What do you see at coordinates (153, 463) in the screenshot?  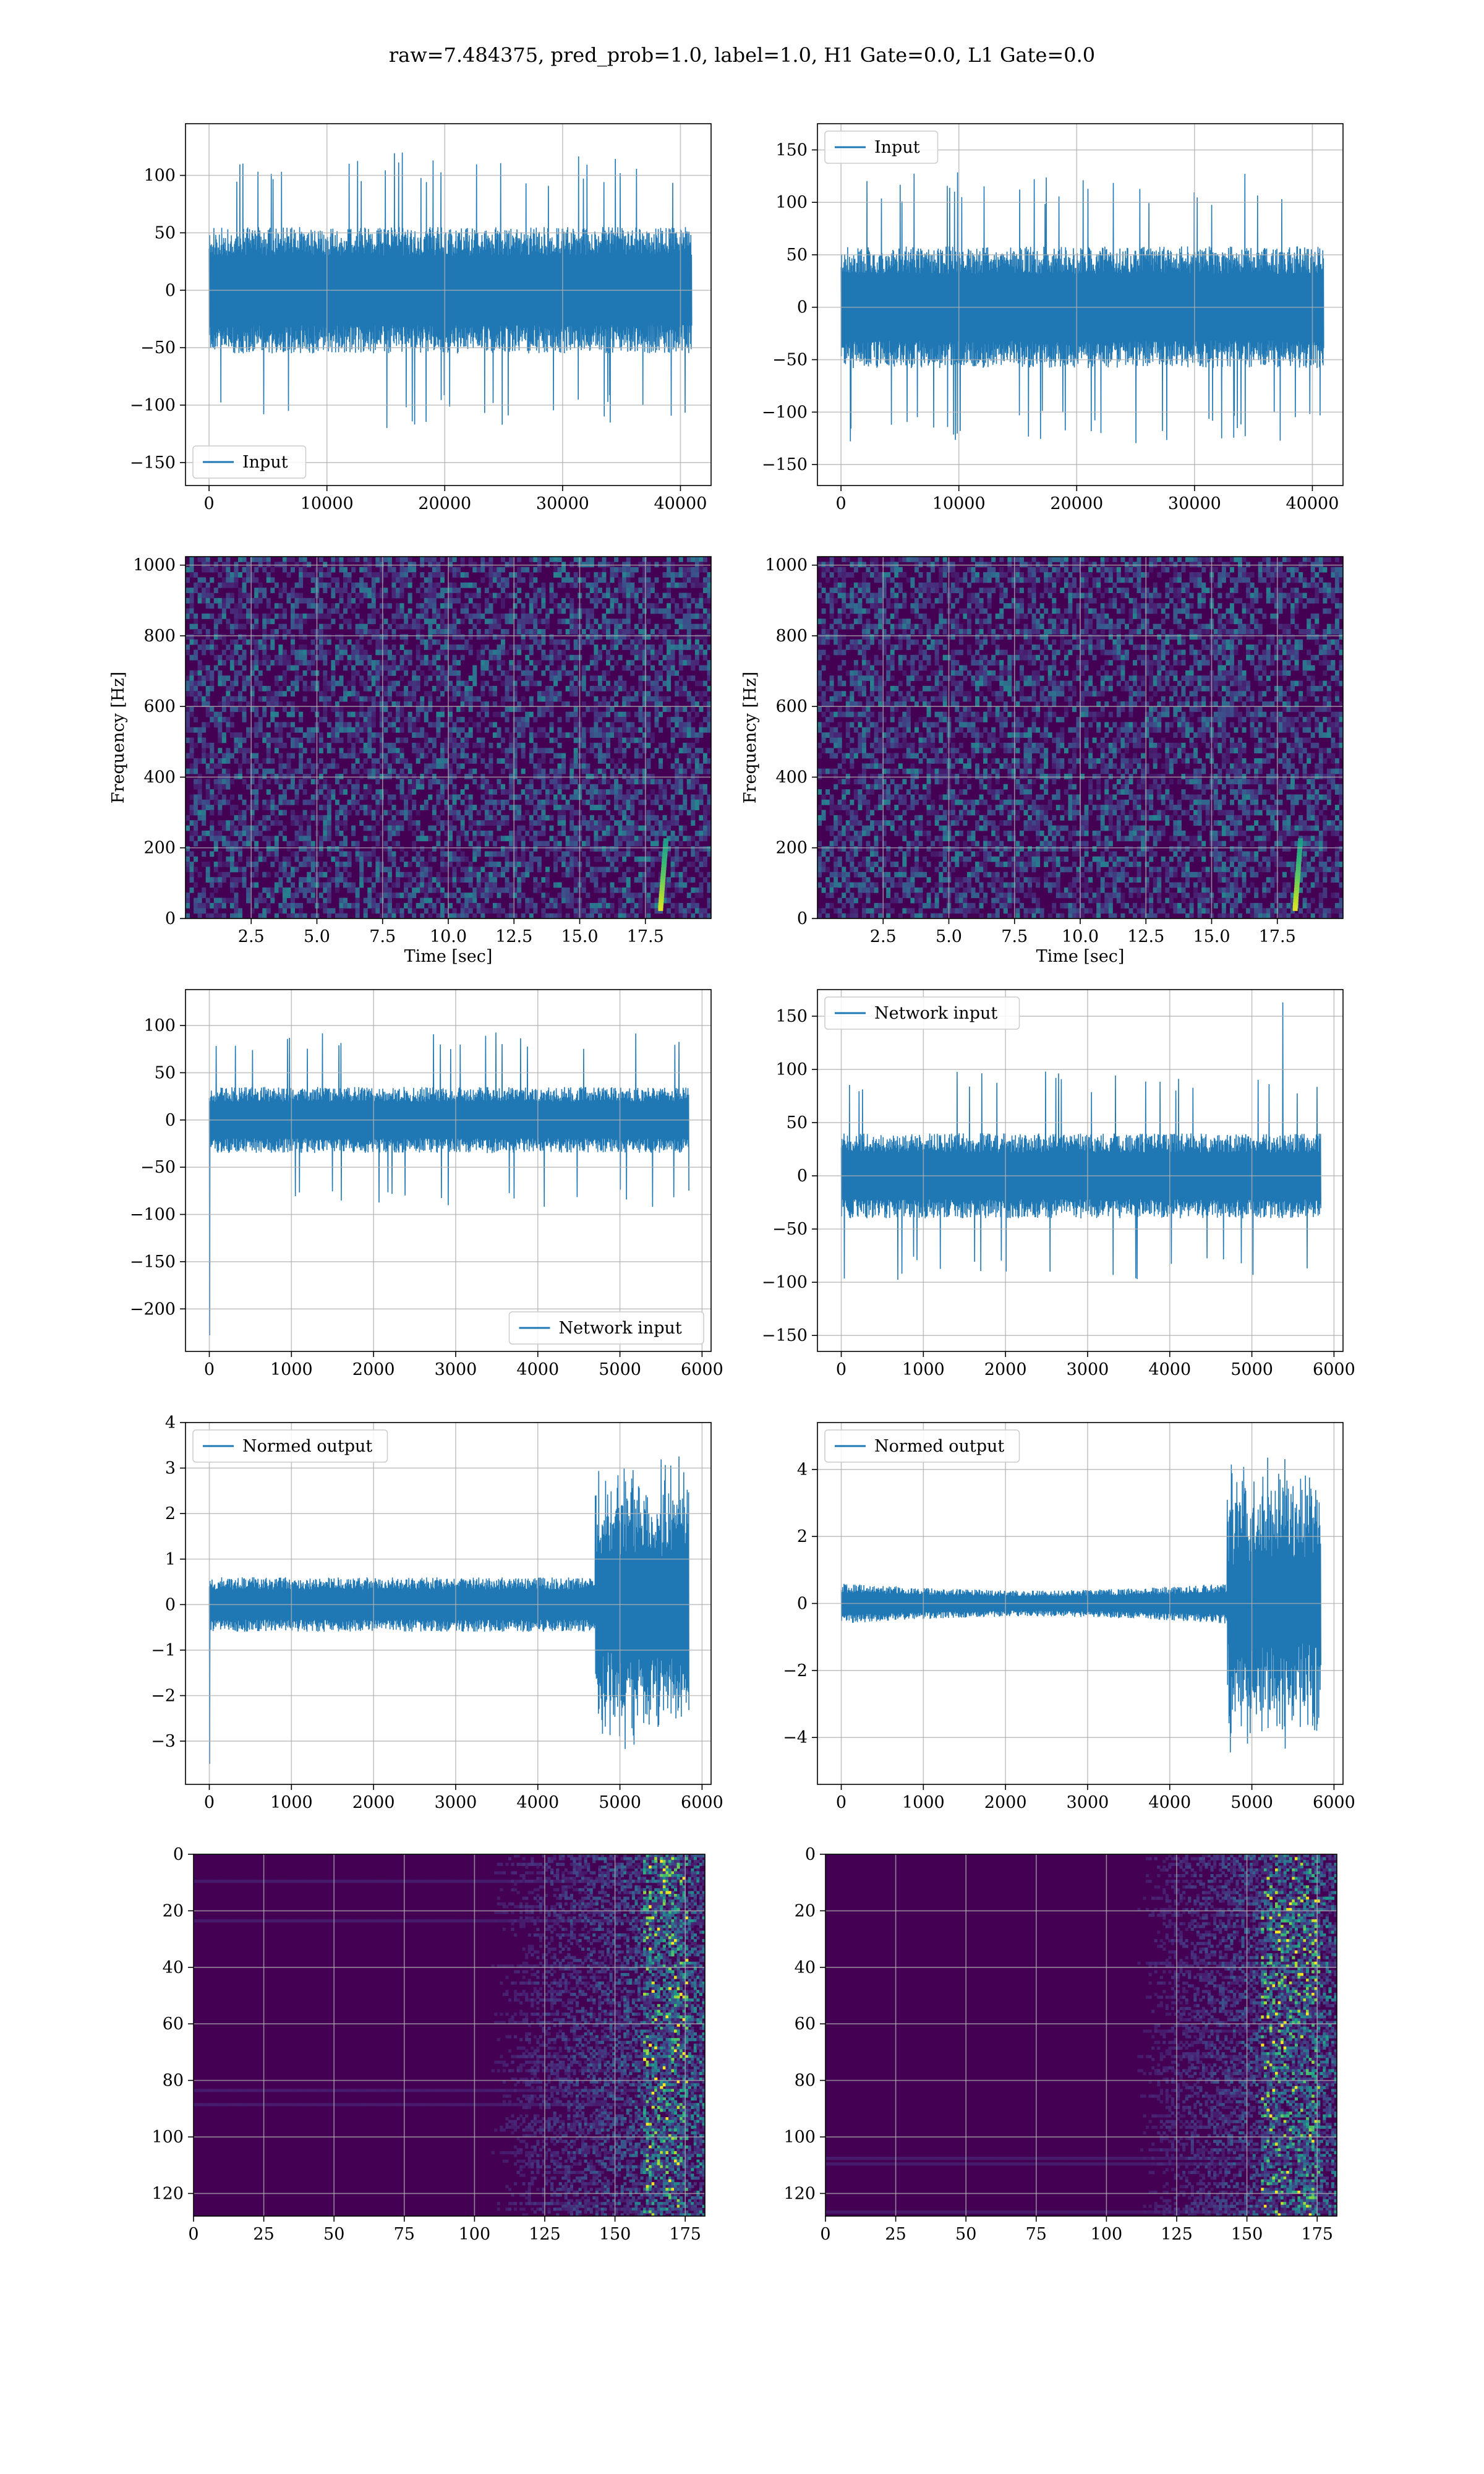 I see `y-tick-label: −150` at bounding box center [153, 463].